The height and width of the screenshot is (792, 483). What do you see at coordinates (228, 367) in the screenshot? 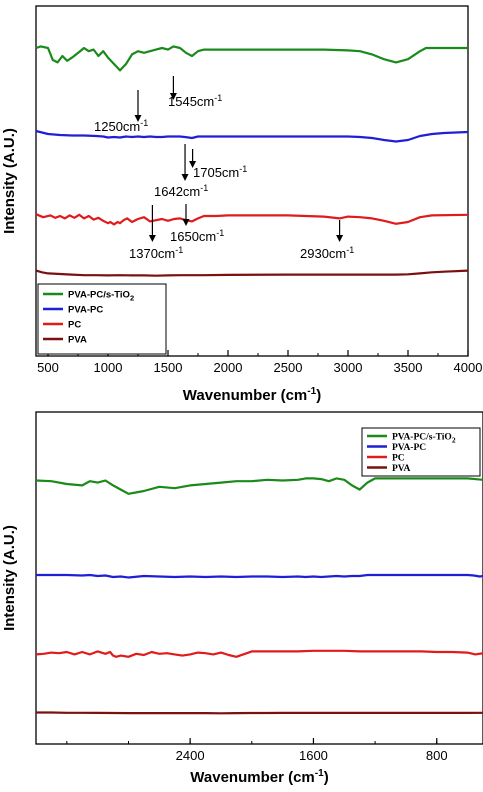
I see `x-tick-label: 2000` at bounding box center [228, 367].